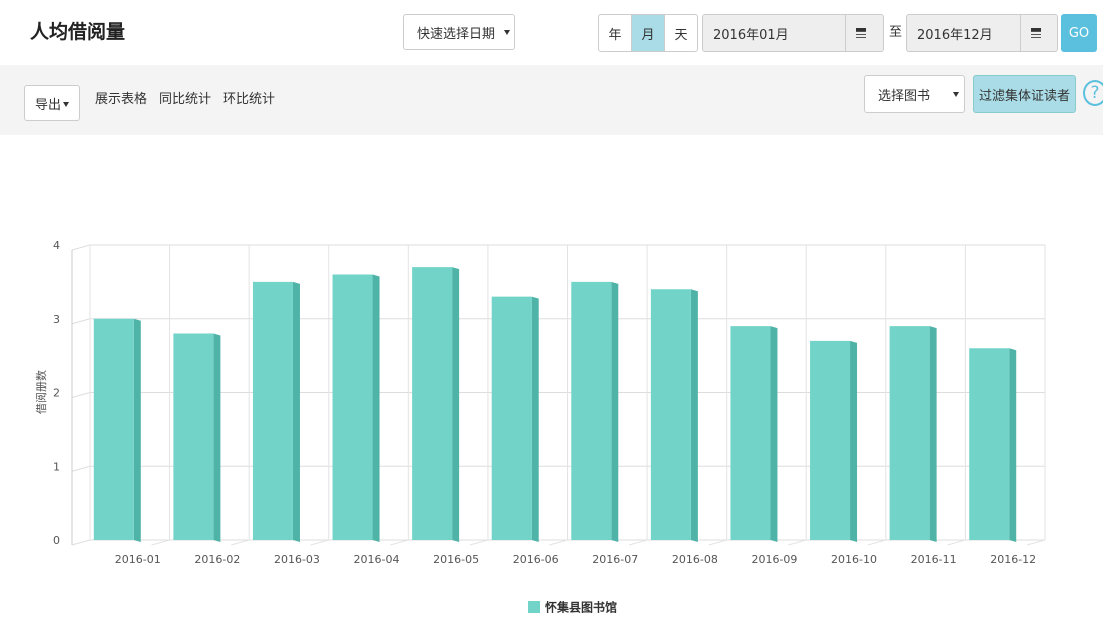 The height and width of the screenshot is (633, 1103). I want to click on filter-button: 过滤集体证读者, so click(1024, 94).